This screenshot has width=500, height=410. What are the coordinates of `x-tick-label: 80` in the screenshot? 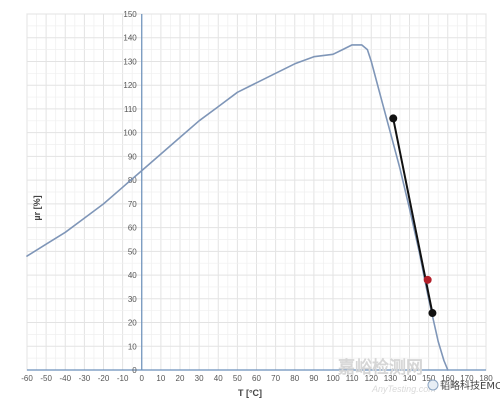 It's located at (294, 378).